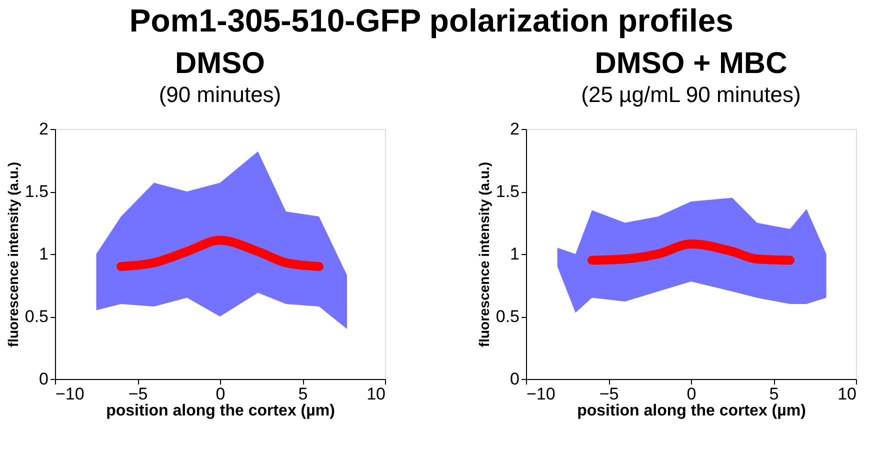 This screenshot has width=882, height=471. What do you see at coordinates (691, 94) in the screenshot?
I see `chart-subtitle: (25 µg/mL 90 minutes)` at bounding box center [691, 94].